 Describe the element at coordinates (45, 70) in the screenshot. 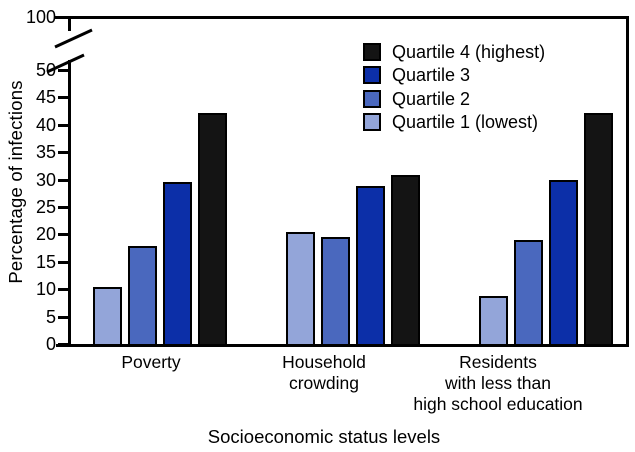

I see `y-tick-label: 50` at that location.